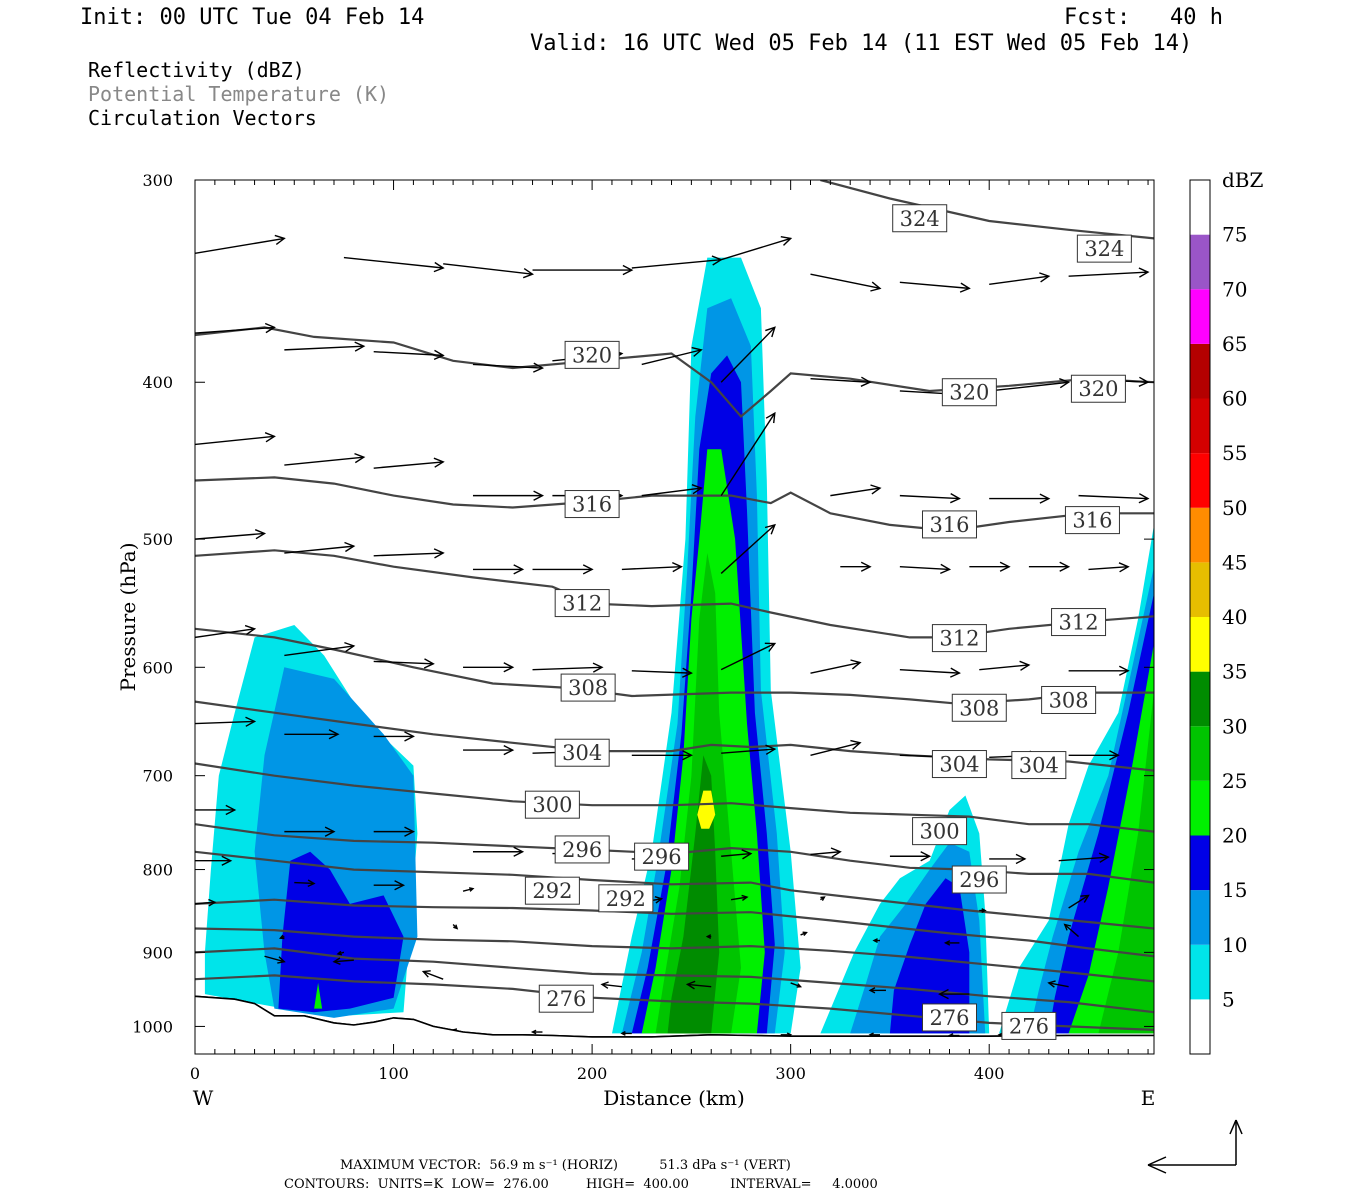  I want to click on colorbar-label: 10, so click(1234, 945).